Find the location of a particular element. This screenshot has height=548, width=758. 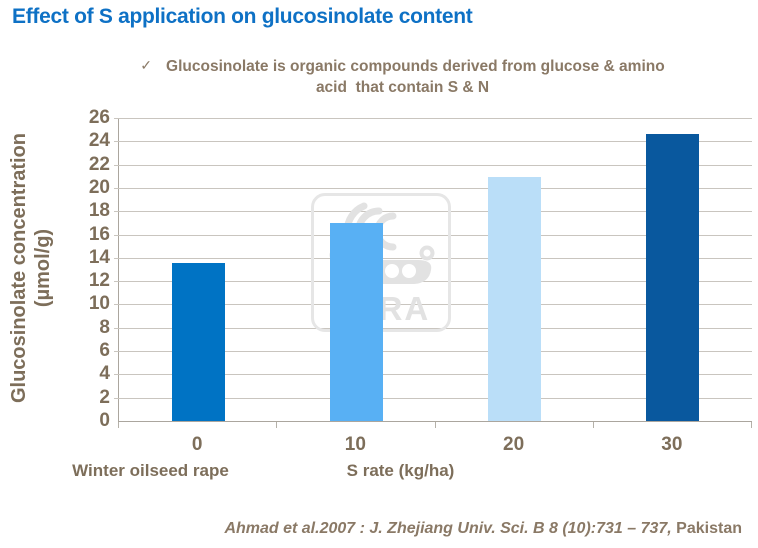

y-tick-label-14: 14 is located at coordinates (99, 257).